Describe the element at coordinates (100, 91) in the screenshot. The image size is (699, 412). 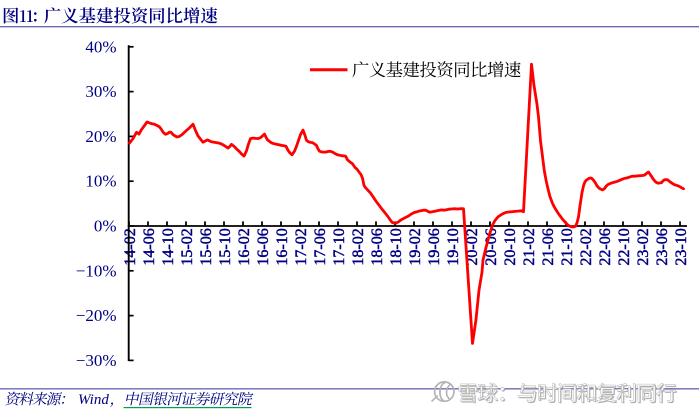
I see `svg-text: 30%` at that location.